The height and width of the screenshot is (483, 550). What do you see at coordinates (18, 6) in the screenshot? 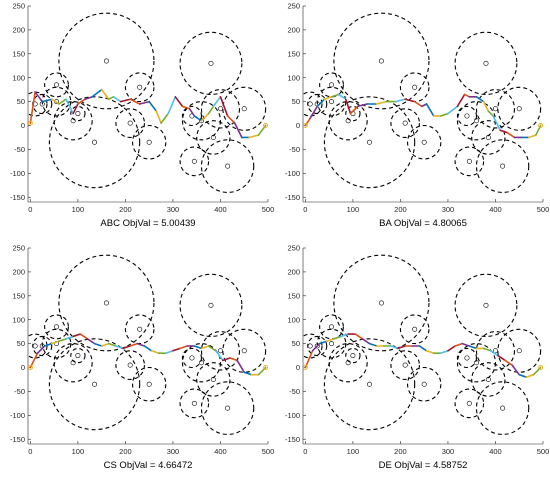
I see `y-tick-label: 250` at bounding box center [18, 6].